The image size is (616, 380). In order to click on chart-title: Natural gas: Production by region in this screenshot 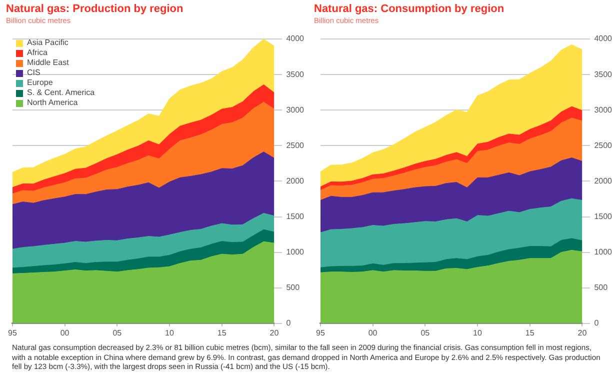, I will do `click(95, 9)`.